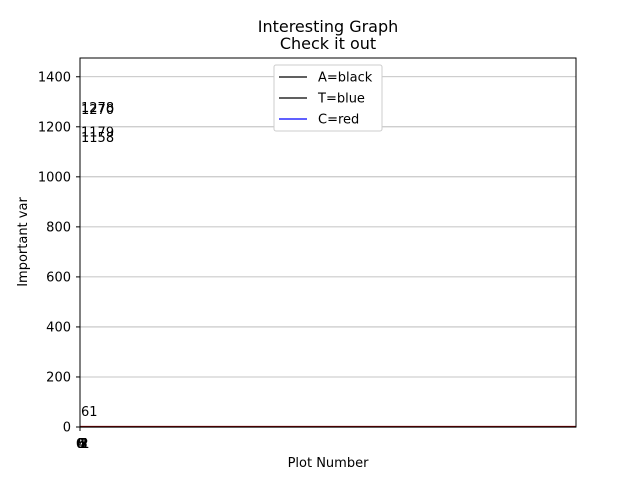 The height and width of the screenshot is (480, 640). What do you see at coordinates (89, 412) in the screenshot?
I see `data-label: 61` at bounding box center [89, 412].